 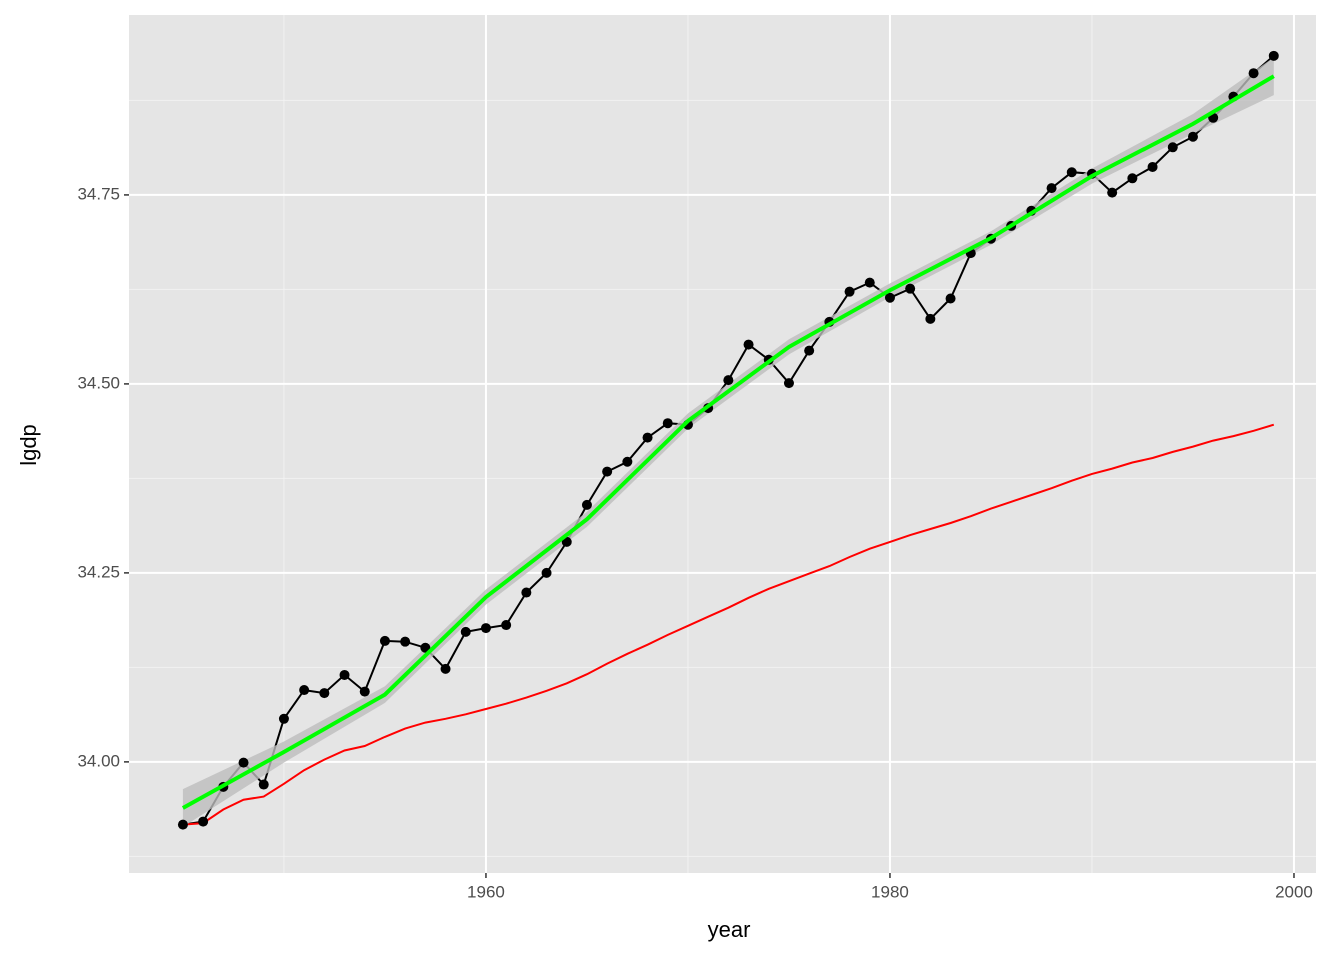 What do you see at coordinates (98, 193) in the screenshot?
I see `y-tick-label: 34.75` at bounding box center [98, 193].